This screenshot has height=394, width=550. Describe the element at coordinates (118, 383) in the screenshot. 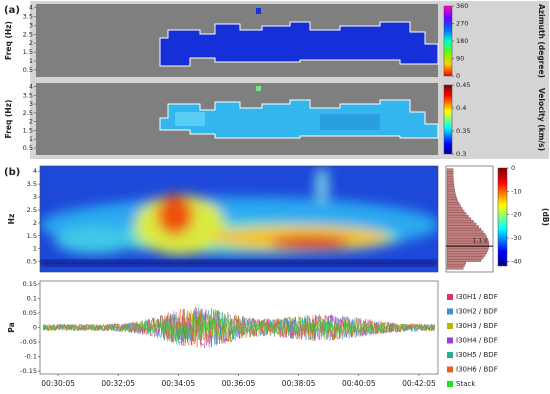

I see `x-tick-label: 00:32:05` at that location.